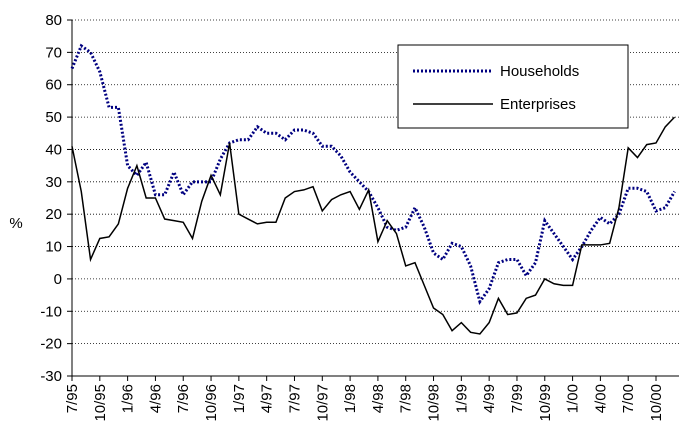 The height and width of the screenshot is (440, 679). Describe the element at coordinates (322, 403) in the screenshot. I see `x-tick-label: 10/97` at that location.